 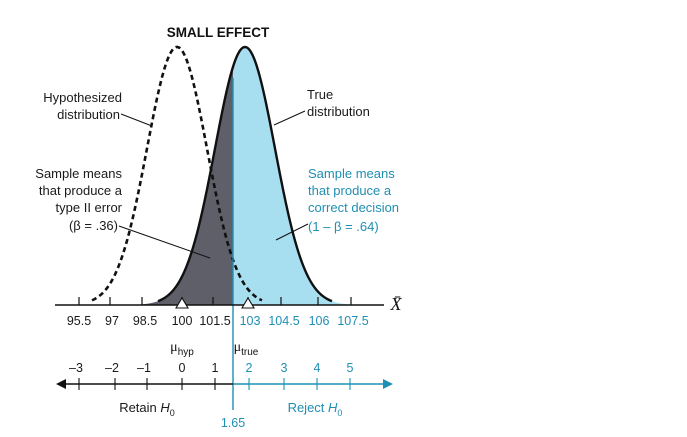 What do you see at coordinates (145, 321) in the screenshot?
I see `x-tick-label-98-5: 98.5` at bounding box center [145, 321].